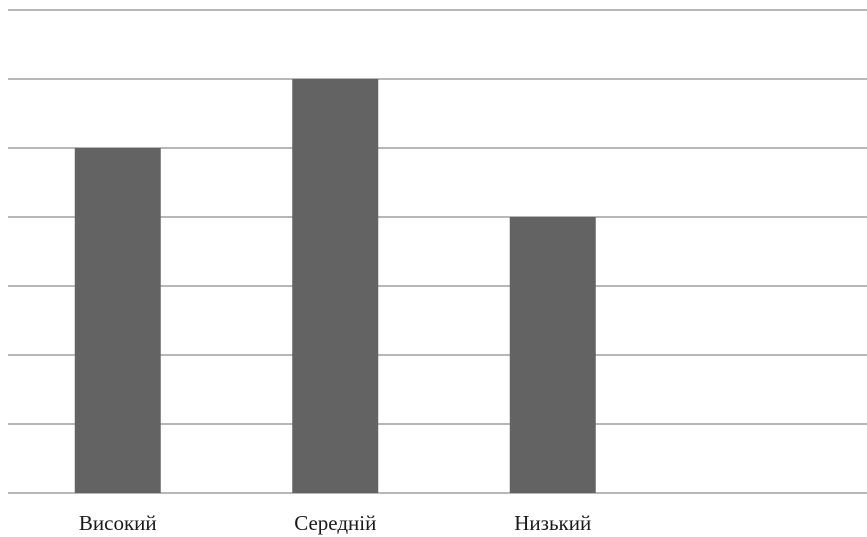 This screenshot has height=537, width=867. Describe the element at coordinates (552, 523) in the screenshot. I see `category-label-3: Низький` at that location.